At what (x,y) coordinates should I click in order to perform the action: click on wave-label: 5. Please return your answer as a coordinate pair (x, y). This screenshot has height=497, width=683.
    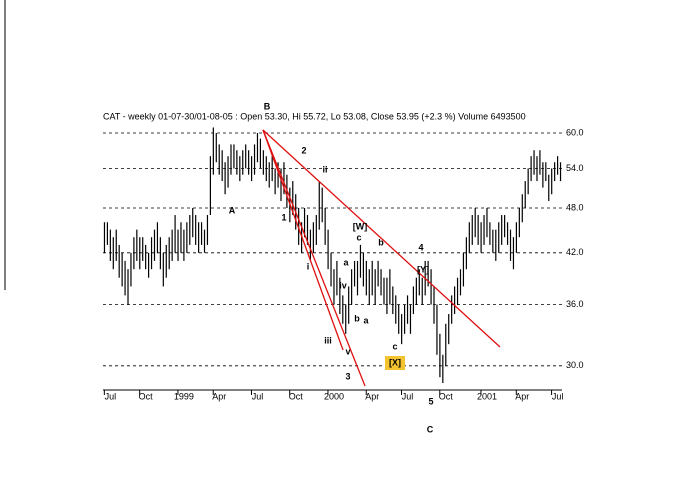
    Looking at the image, I should click on (430, 401).